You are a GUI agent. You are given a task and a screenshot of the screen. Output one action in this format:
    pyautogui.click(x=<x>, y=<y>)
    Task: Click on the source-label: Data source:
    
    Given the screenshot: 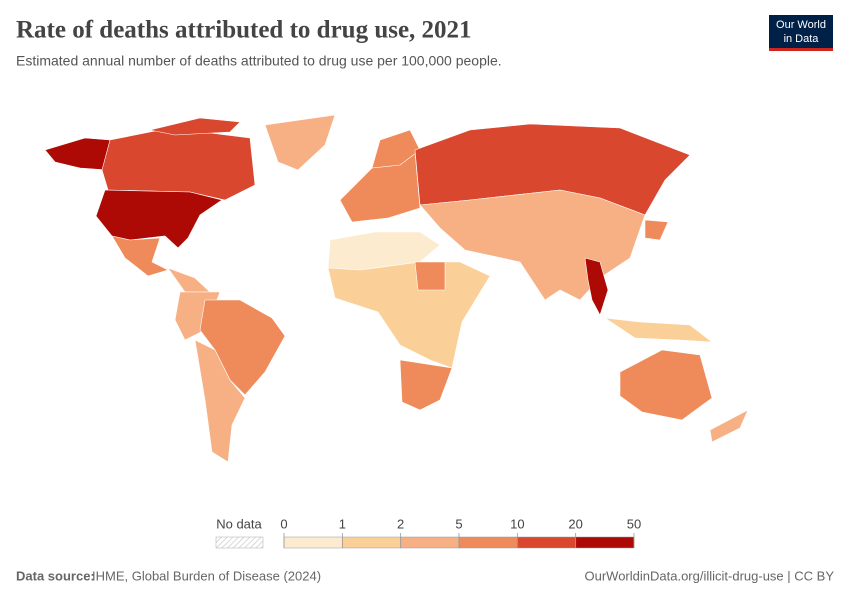 What is the action you would take?
    pyautogui.click(x=55, y=575)
    